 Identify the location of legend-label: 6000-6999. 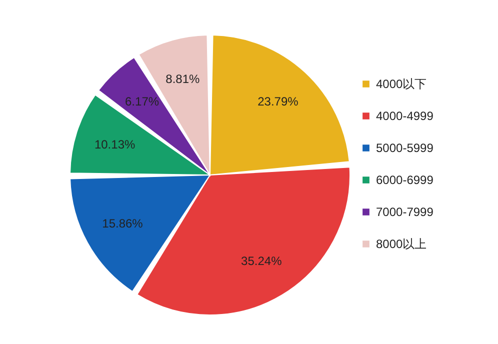
(405, 180).